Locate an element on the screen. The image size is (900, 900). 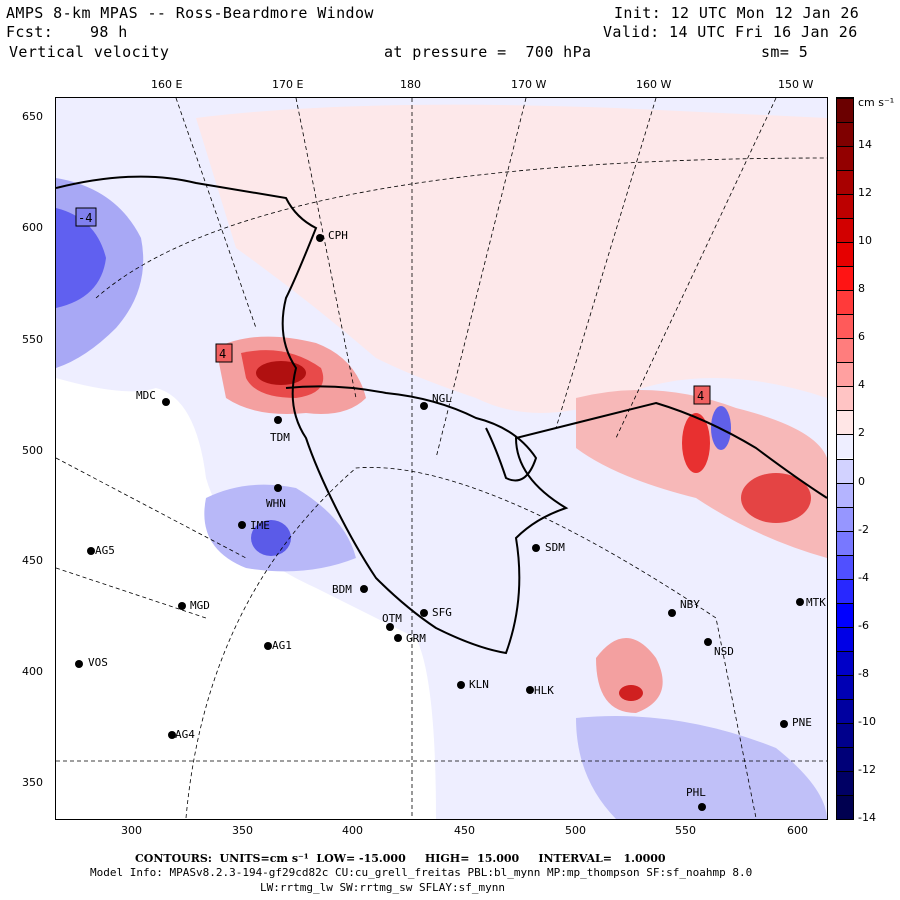
pressure-level: at pressure = 700 hPa is located at coordinates (488, 52).